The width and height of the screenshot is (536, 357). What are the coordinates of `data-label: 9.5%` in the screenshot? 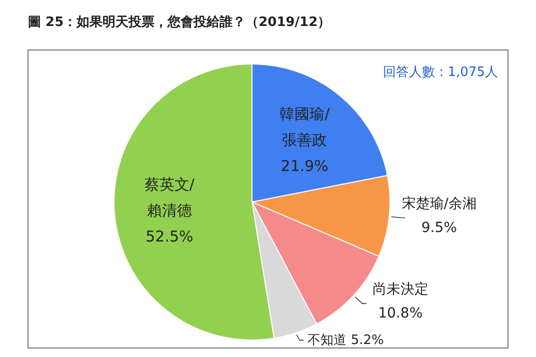 It's located at (439, 228).